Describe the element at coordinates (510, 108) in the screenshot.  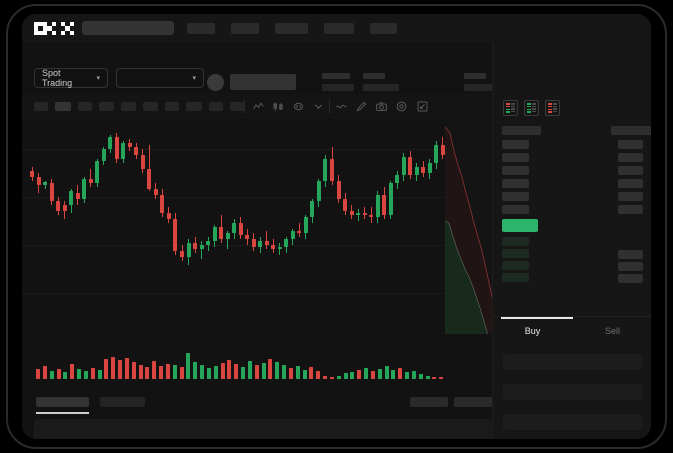
I see `orderbook-view-both-icon` at that location.